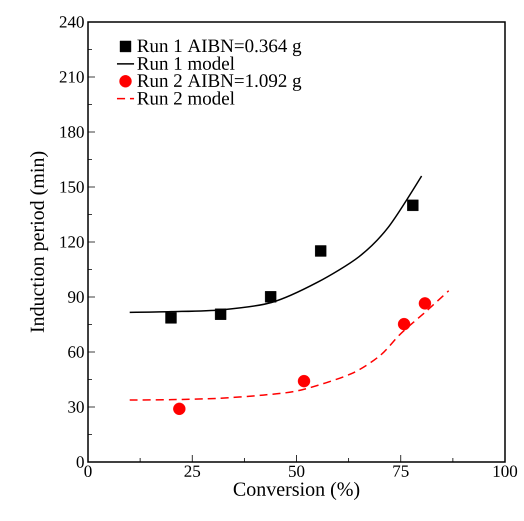 This screenshot has width=524, height=521. Describe the element at coordinates (72, 132) in the screenshot. I see `y-tick-label: 180` at that location.